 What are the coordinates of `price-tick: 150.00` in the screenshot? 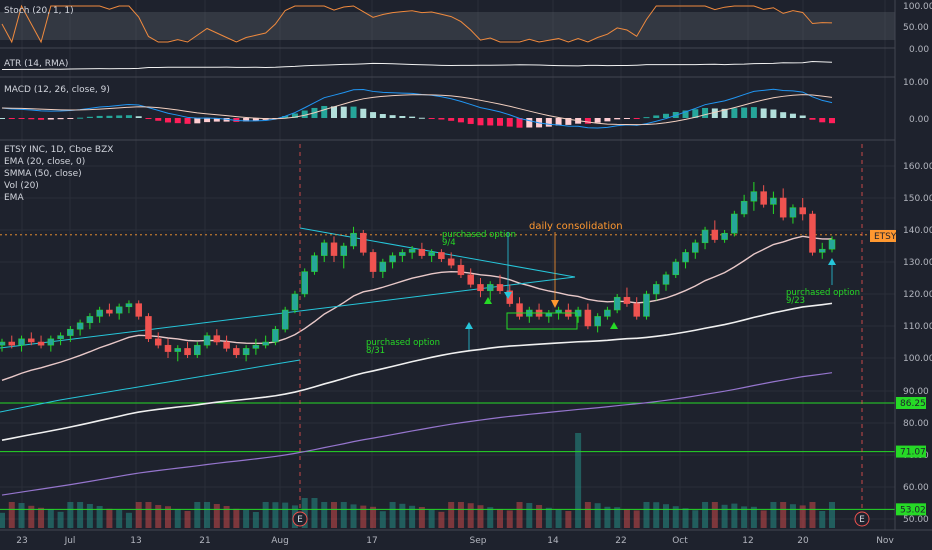 It's located at (917, 199).